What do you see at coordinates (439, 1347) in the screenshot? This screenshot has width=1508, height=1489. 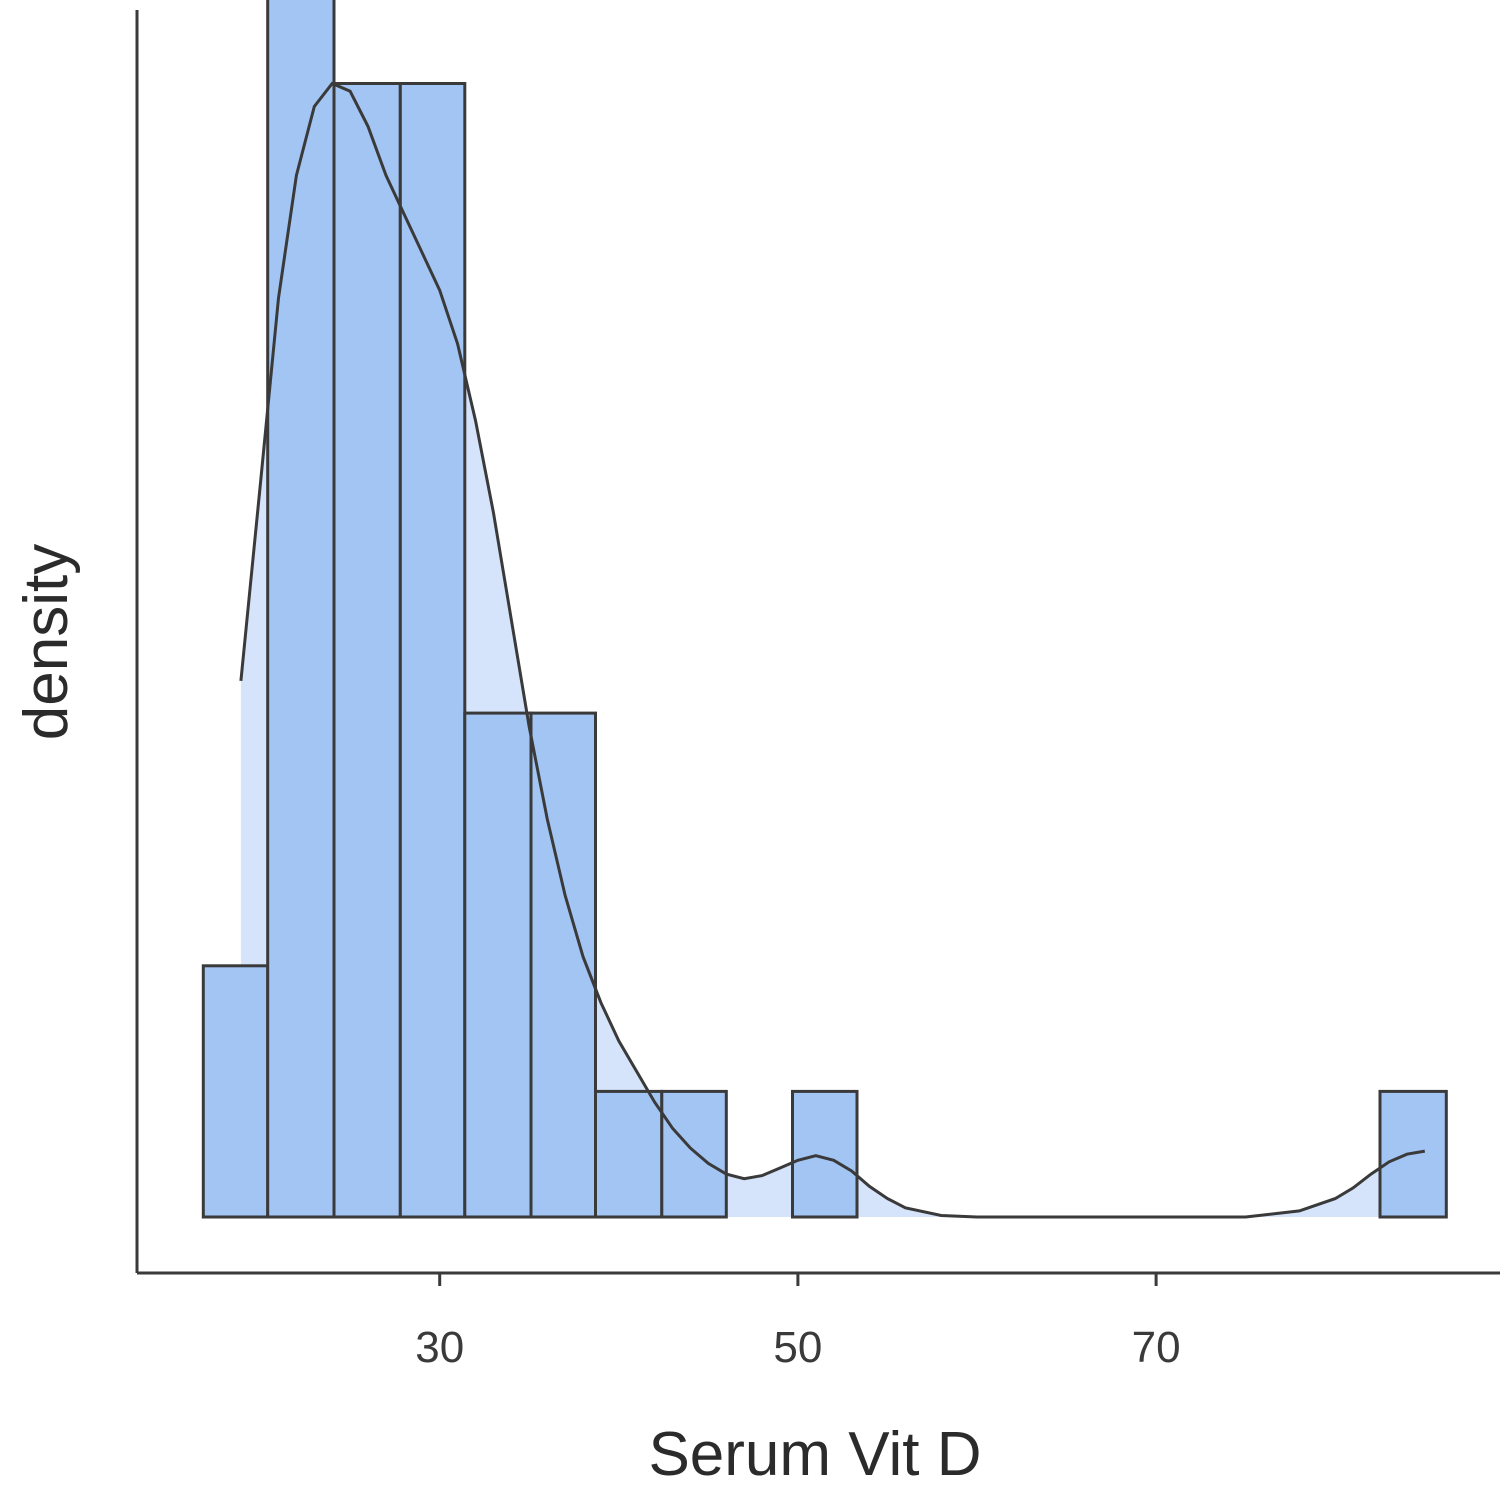 I see `x-tick-label: 30` at bounding box center [439, 1347].